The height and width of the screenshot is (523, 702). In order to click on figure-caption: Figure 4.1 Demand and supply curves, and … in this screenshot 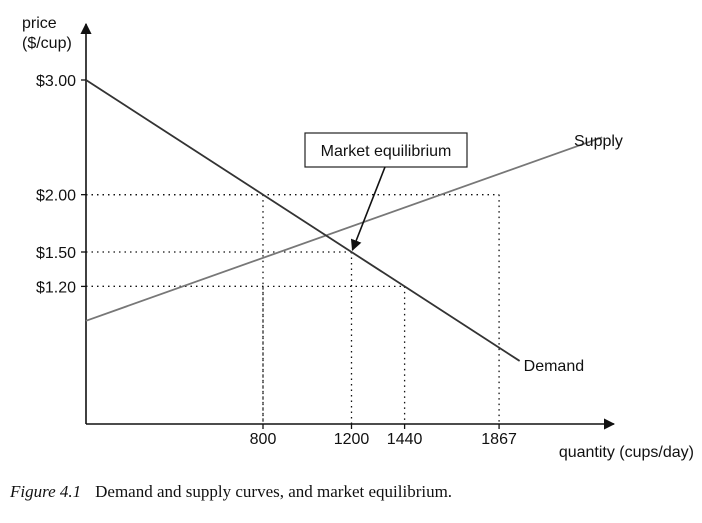, I will do `click(231, 492)`.